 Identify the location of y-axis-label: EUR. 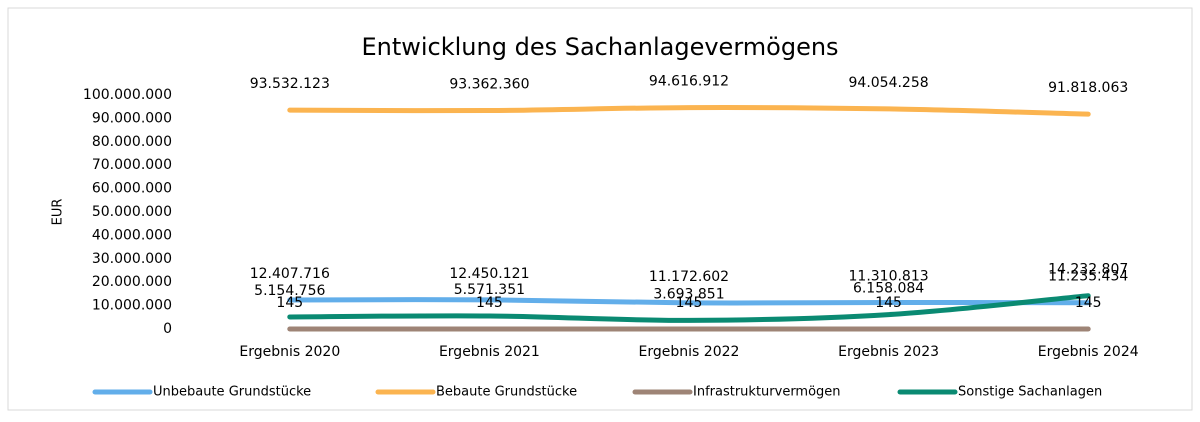
(58, 212).